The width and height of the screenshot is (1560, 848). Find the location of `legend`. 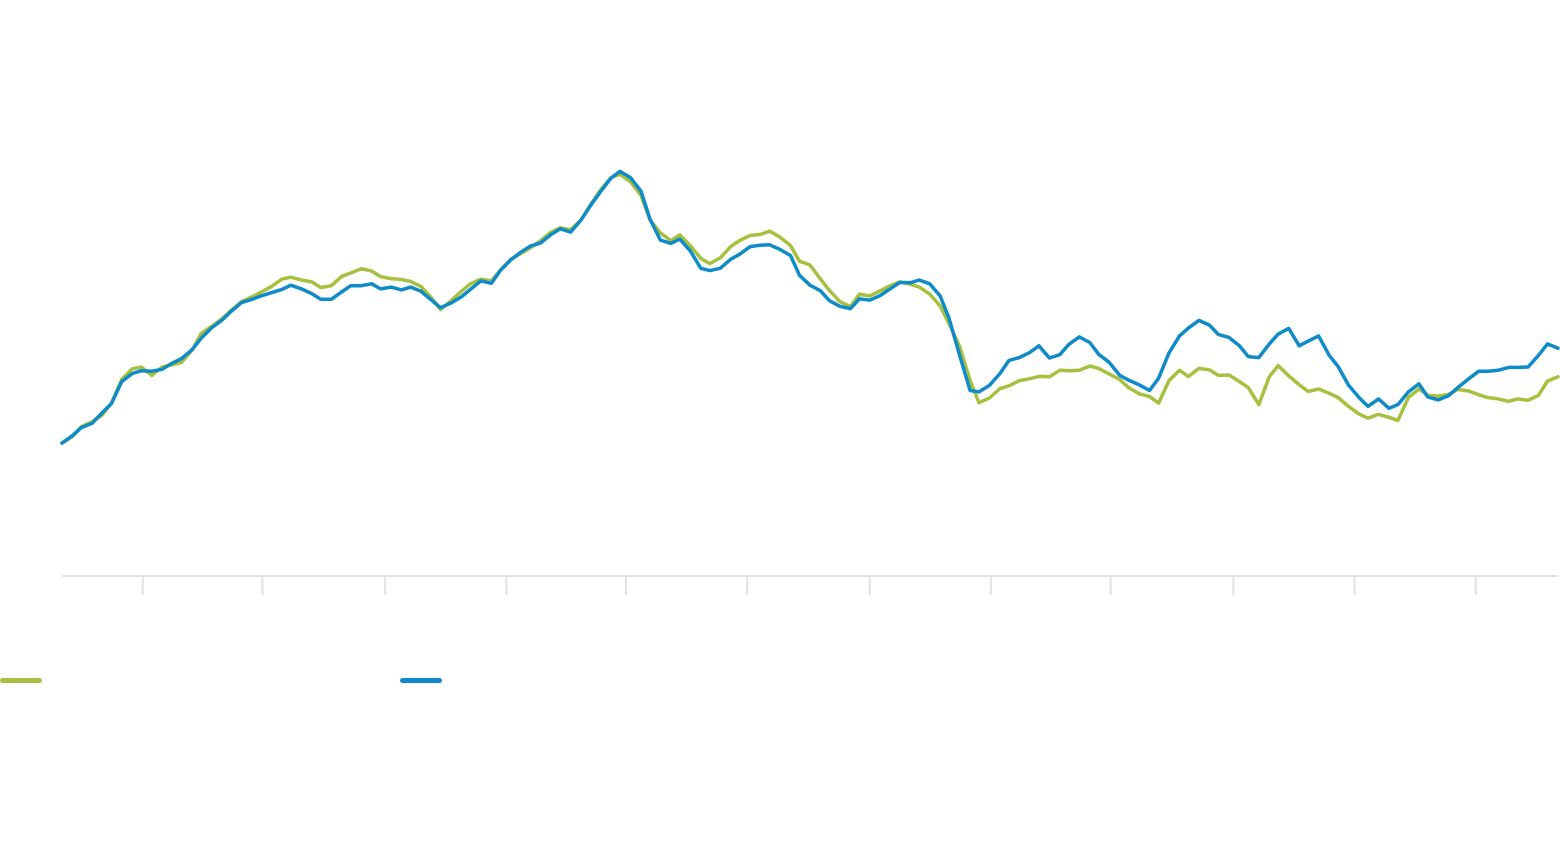

legend is located at coordinates (400, 680).